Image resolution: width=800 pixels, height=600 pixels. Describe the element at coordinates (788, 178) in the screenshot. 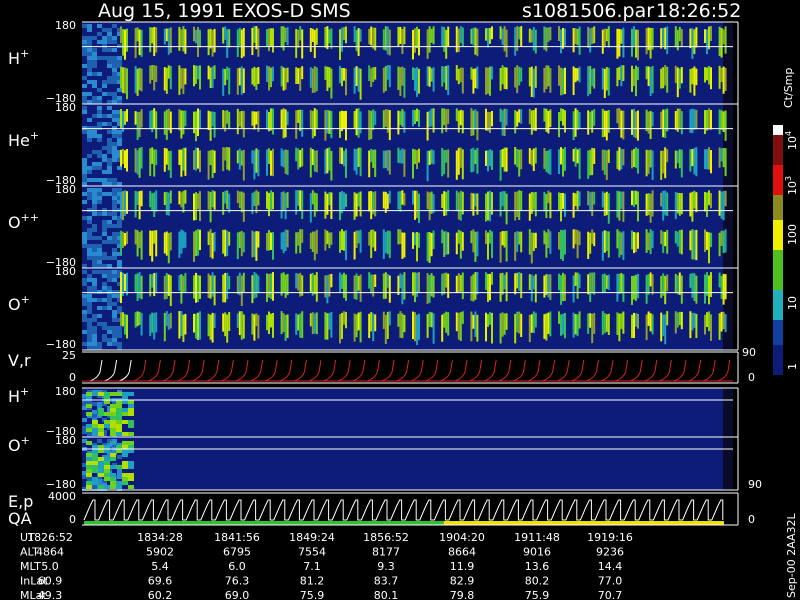

I see `tick-sup: 3` at that location.